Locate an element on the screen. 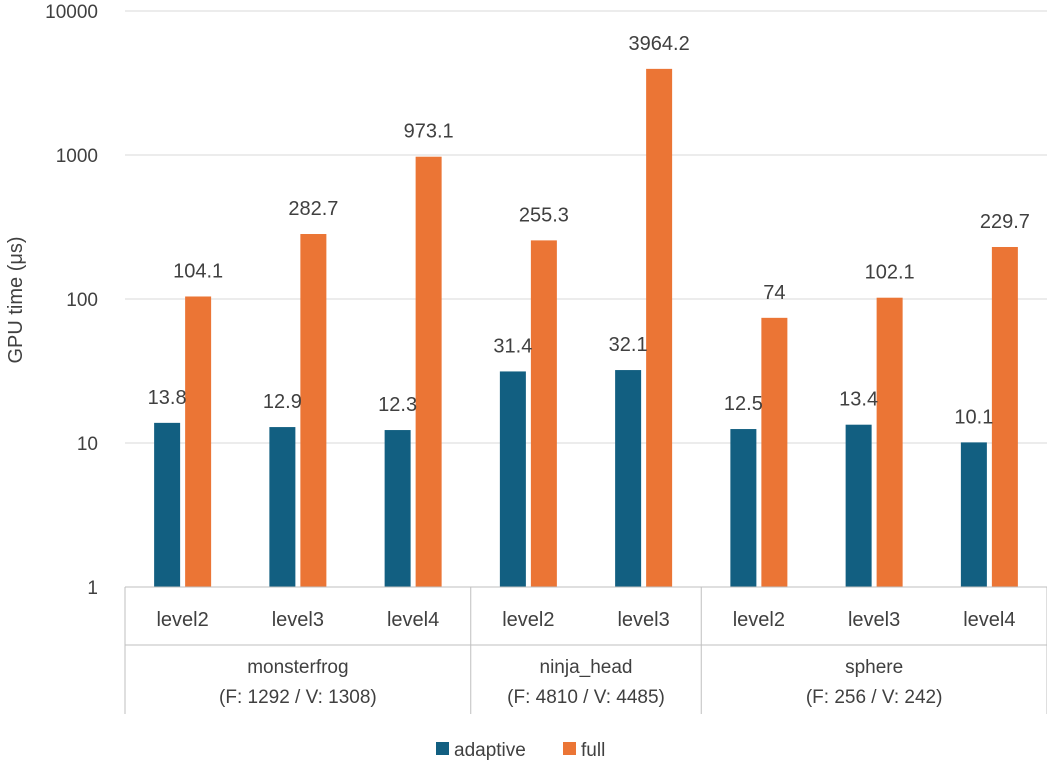 The image size is (1047, 770). data-label-adaptive: 31.4 is located at coordinates (512, 346).